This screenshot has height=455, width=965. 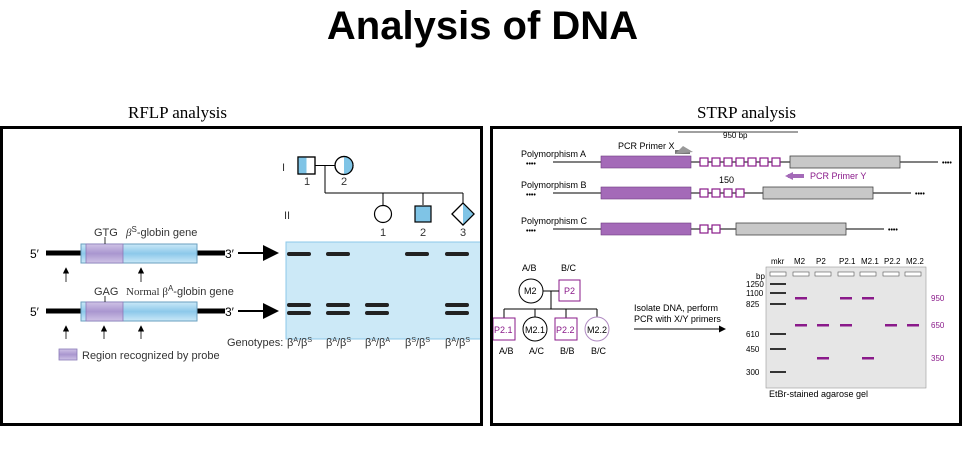 I want to click on pedigree-p2-2-label: P2.2, so click(x=565, y=330).